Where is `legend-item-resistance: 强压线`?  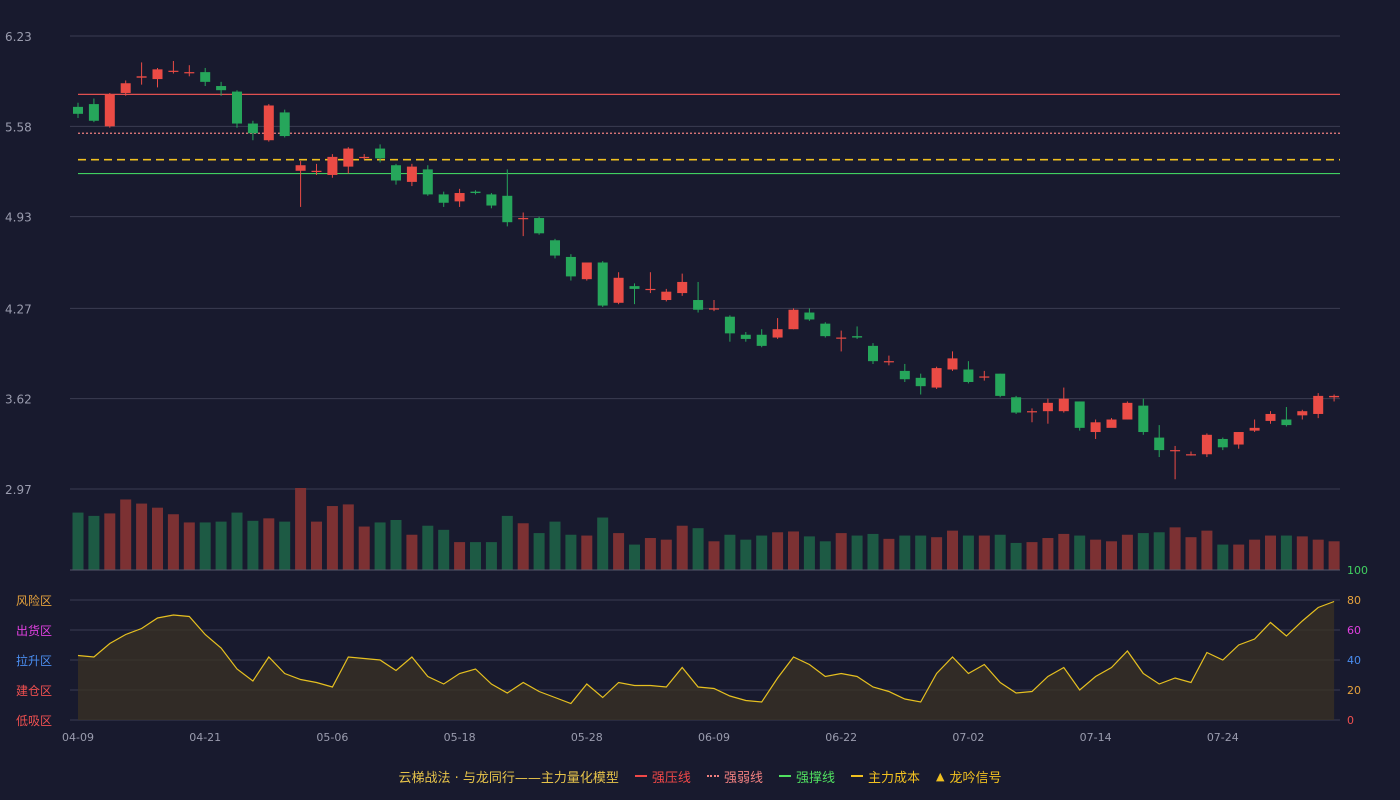 legend-item-resistance: 强压线 is located at coordinates (662, 776).